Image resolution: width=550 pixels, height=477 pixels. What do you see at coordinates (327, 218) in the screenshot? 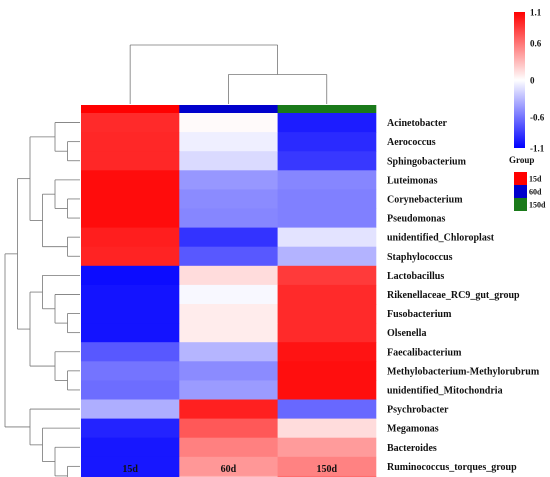
I see `heatmap-cell-pseudomonas-150d` at bounding box center [327, 218].